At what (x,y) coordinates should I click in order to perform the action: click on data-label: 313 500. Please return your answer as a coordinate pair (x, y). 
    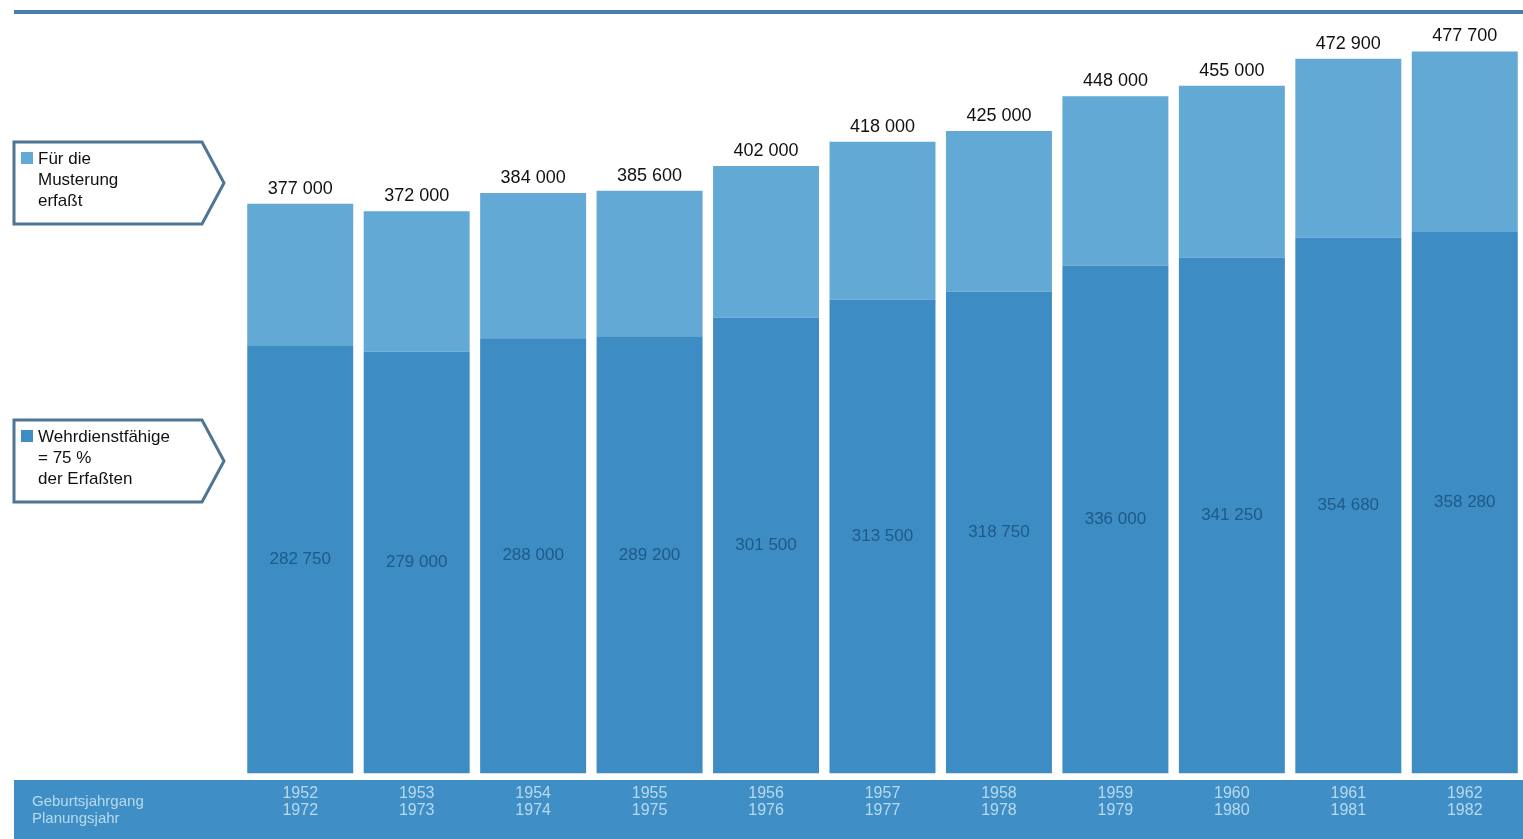
    Looking at the image, I should click on (882, 536).